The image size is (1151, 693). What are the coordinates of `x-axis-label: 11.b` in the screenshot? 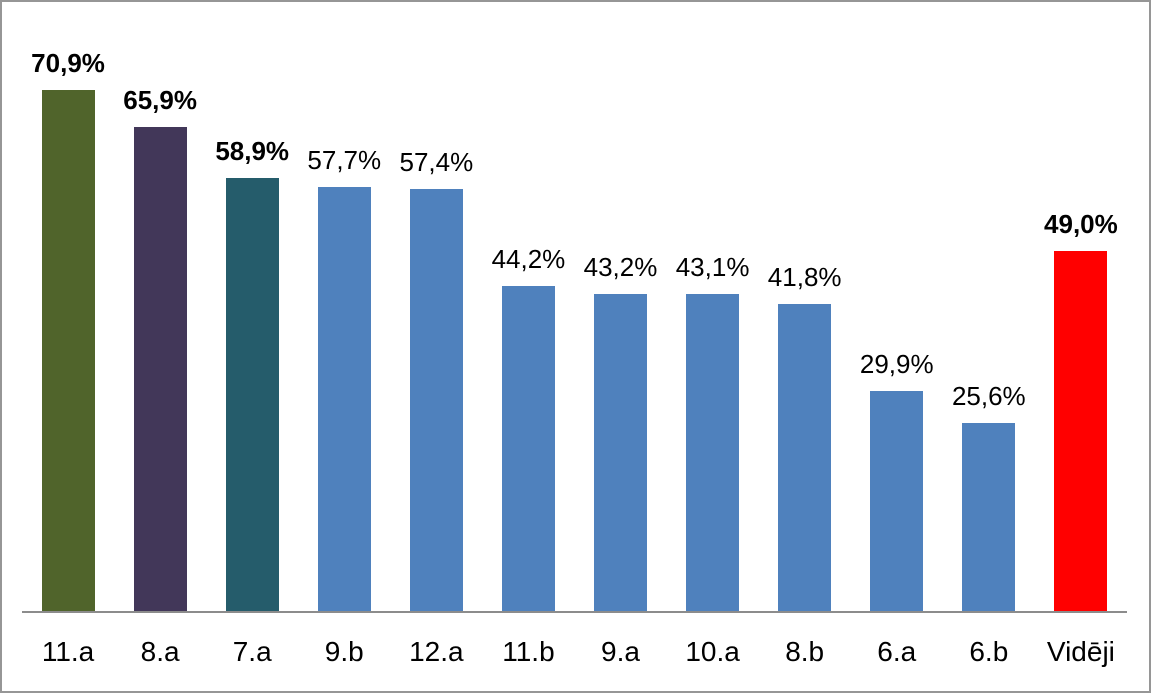 It's located at (528, 651).